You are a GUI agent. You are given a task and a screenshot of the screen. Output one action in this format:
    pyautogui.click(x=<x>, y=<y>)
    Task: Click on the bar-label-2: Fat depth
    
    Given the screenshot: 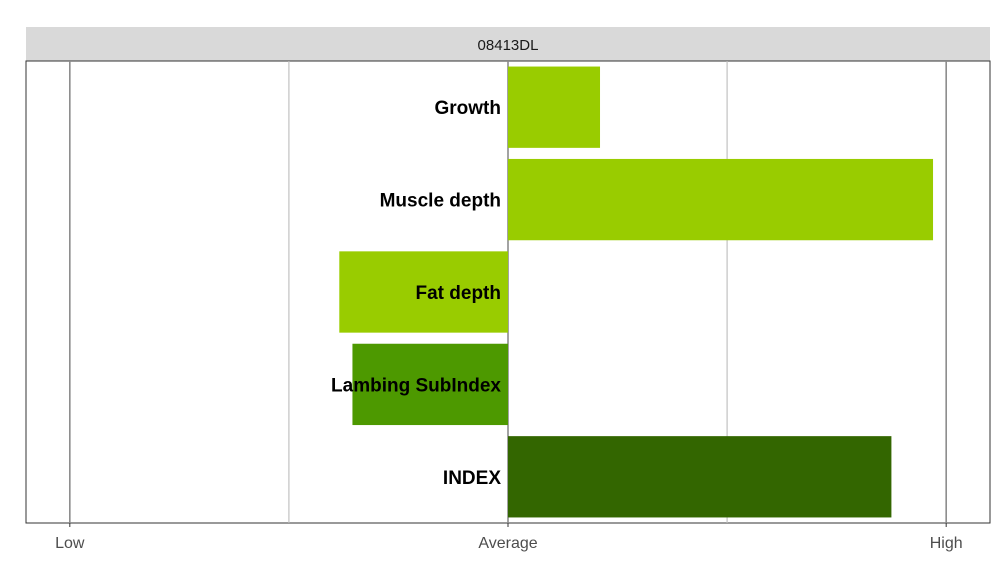 What is the action you would take?
    pyautogui.click(x=459, y=293)
    